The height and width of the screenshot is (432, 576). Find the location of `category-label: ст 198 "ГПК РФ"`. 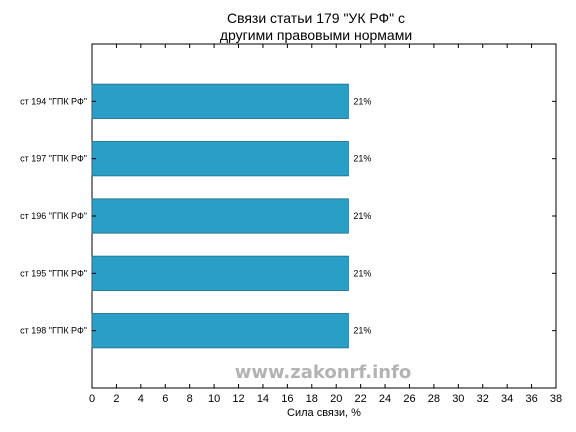

category-label: ст 198 "ГПК РФ" is located at coordinates (53, 331).